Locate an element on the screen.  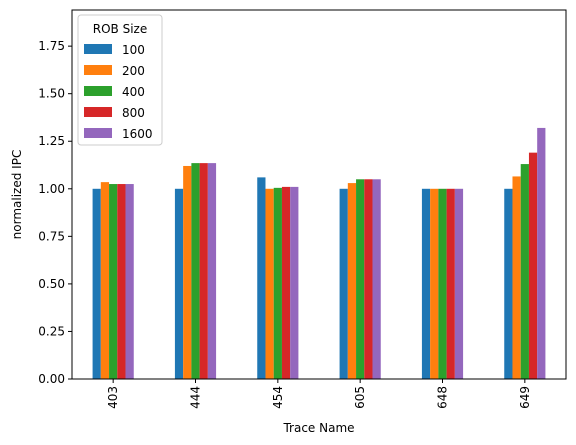
x-axis-label: Trace Name is located at coordinates (318, 428).